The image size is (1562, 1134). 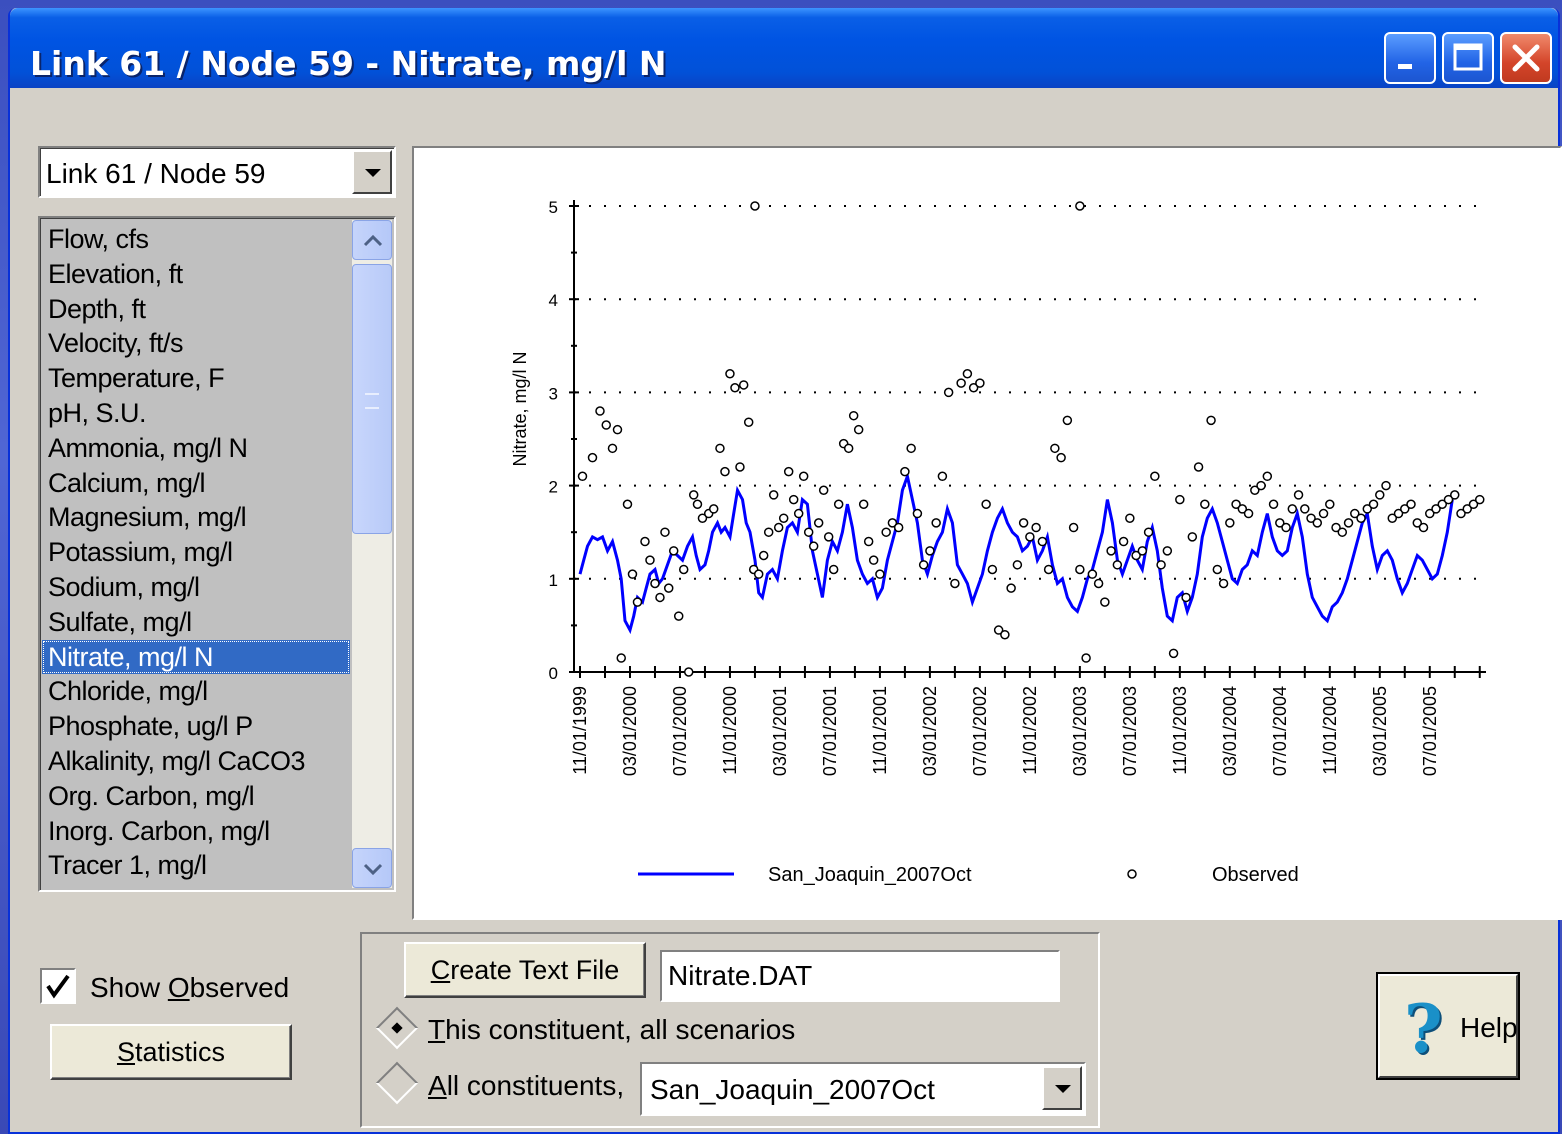 What do you see at coordinates (860, 976) in the screenshot?
I see `filename-input: Nitrate.DAT` at bounding box center [860, 976].